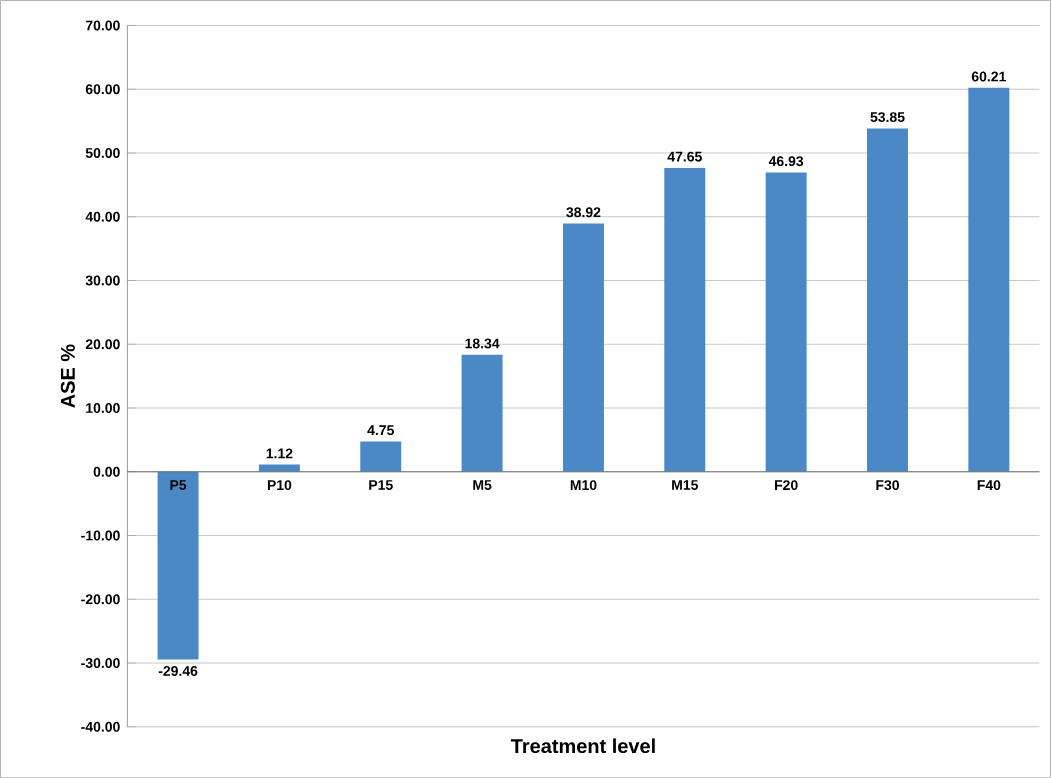  What do you see at coordinates (279, 453) in the screenshot?
I see `data-label: 1.12` at bounding box center [279, 453].